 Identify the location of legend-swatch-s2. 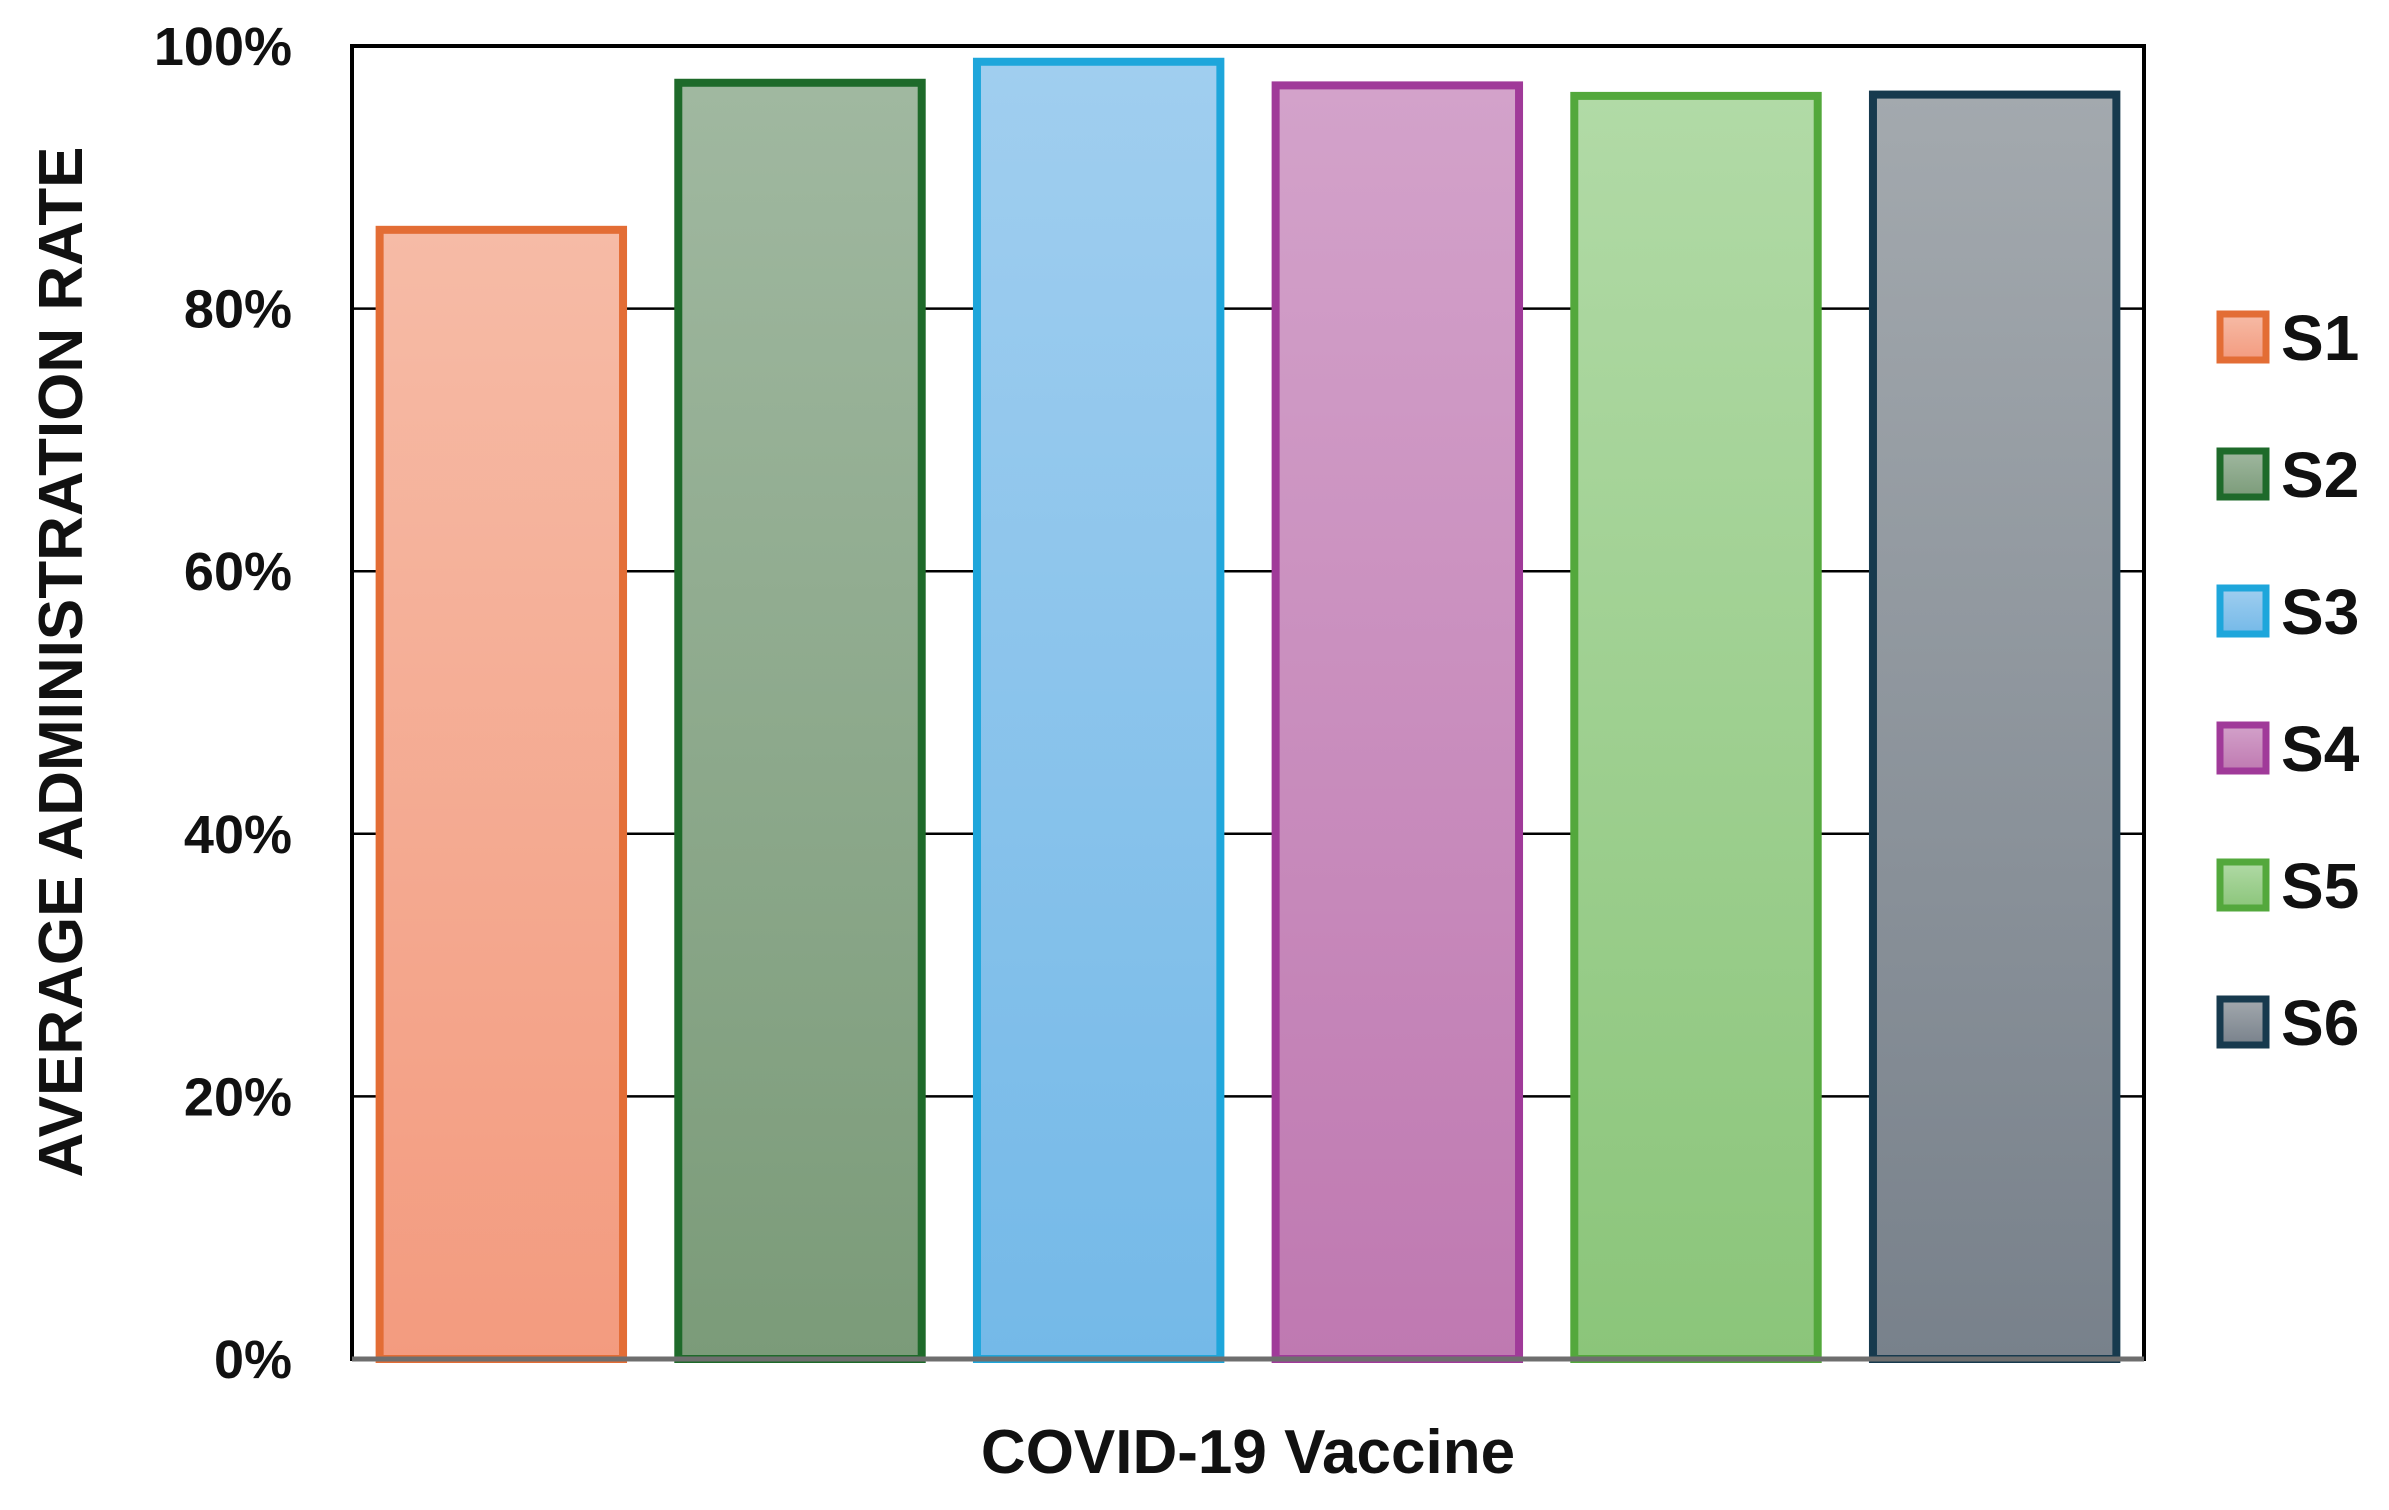
(2243, 474).